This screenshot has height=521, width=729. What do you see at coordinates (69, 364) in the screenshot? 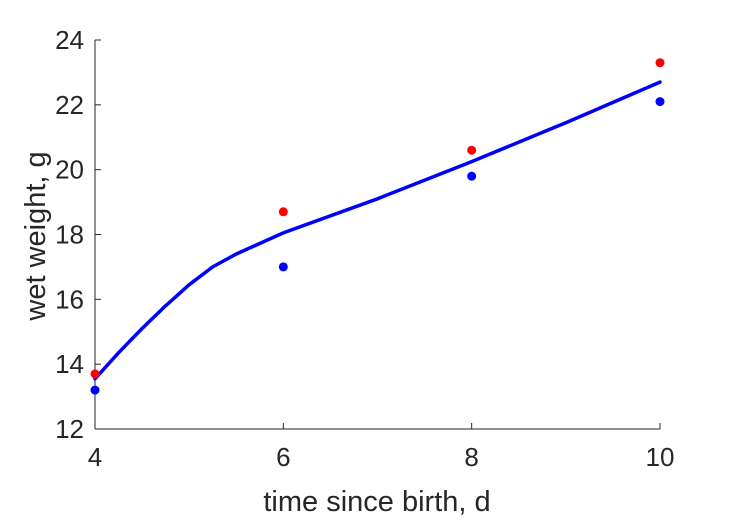
I see `y-tick-label: 14` at bounding box center [69, 364].